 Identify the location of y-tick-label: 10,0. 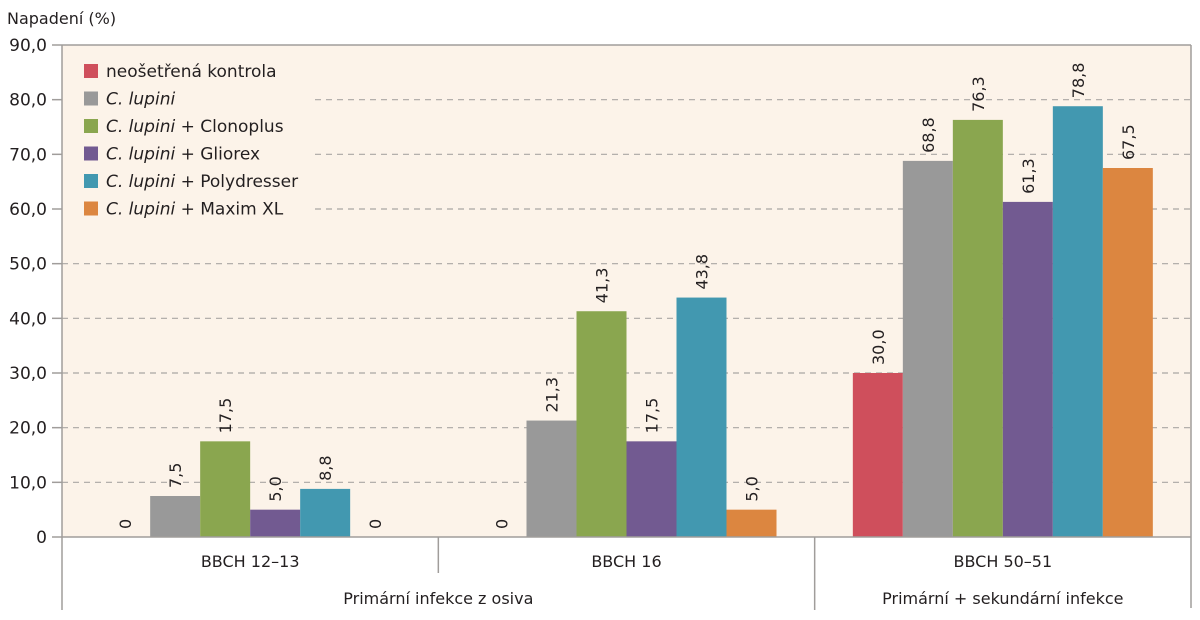
(28, 483).